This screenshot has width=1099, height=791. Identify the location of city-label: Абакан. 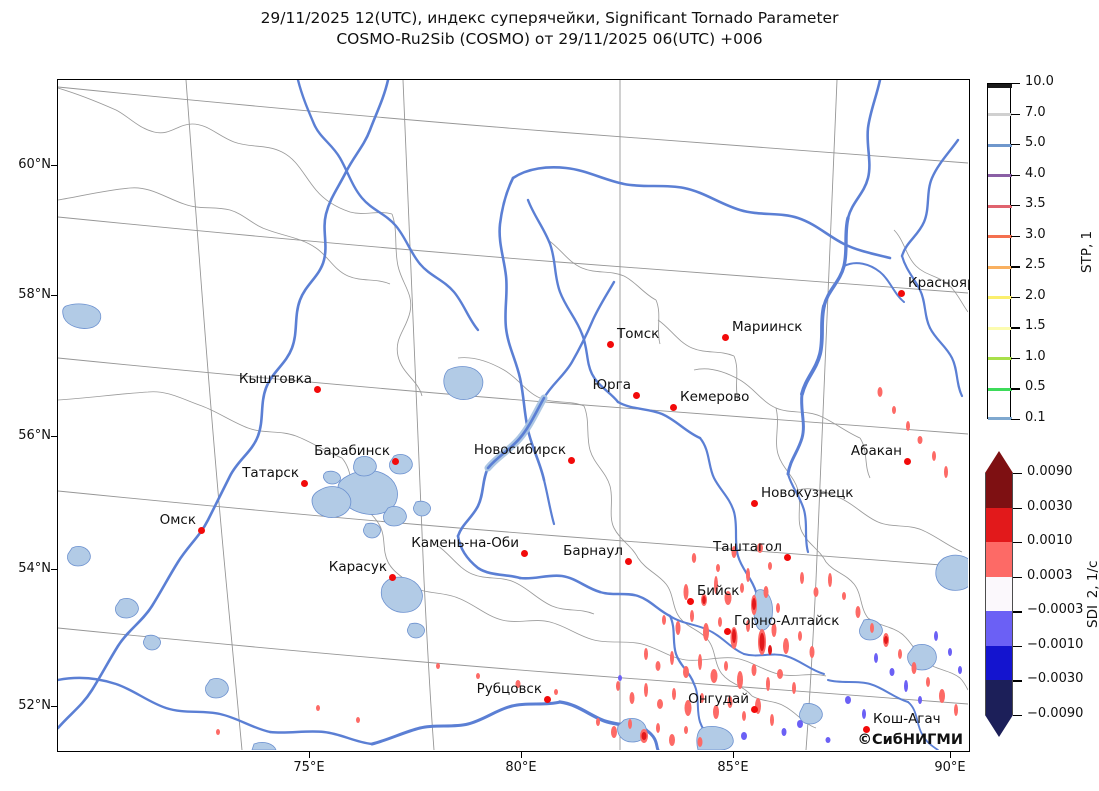
(876, 451).